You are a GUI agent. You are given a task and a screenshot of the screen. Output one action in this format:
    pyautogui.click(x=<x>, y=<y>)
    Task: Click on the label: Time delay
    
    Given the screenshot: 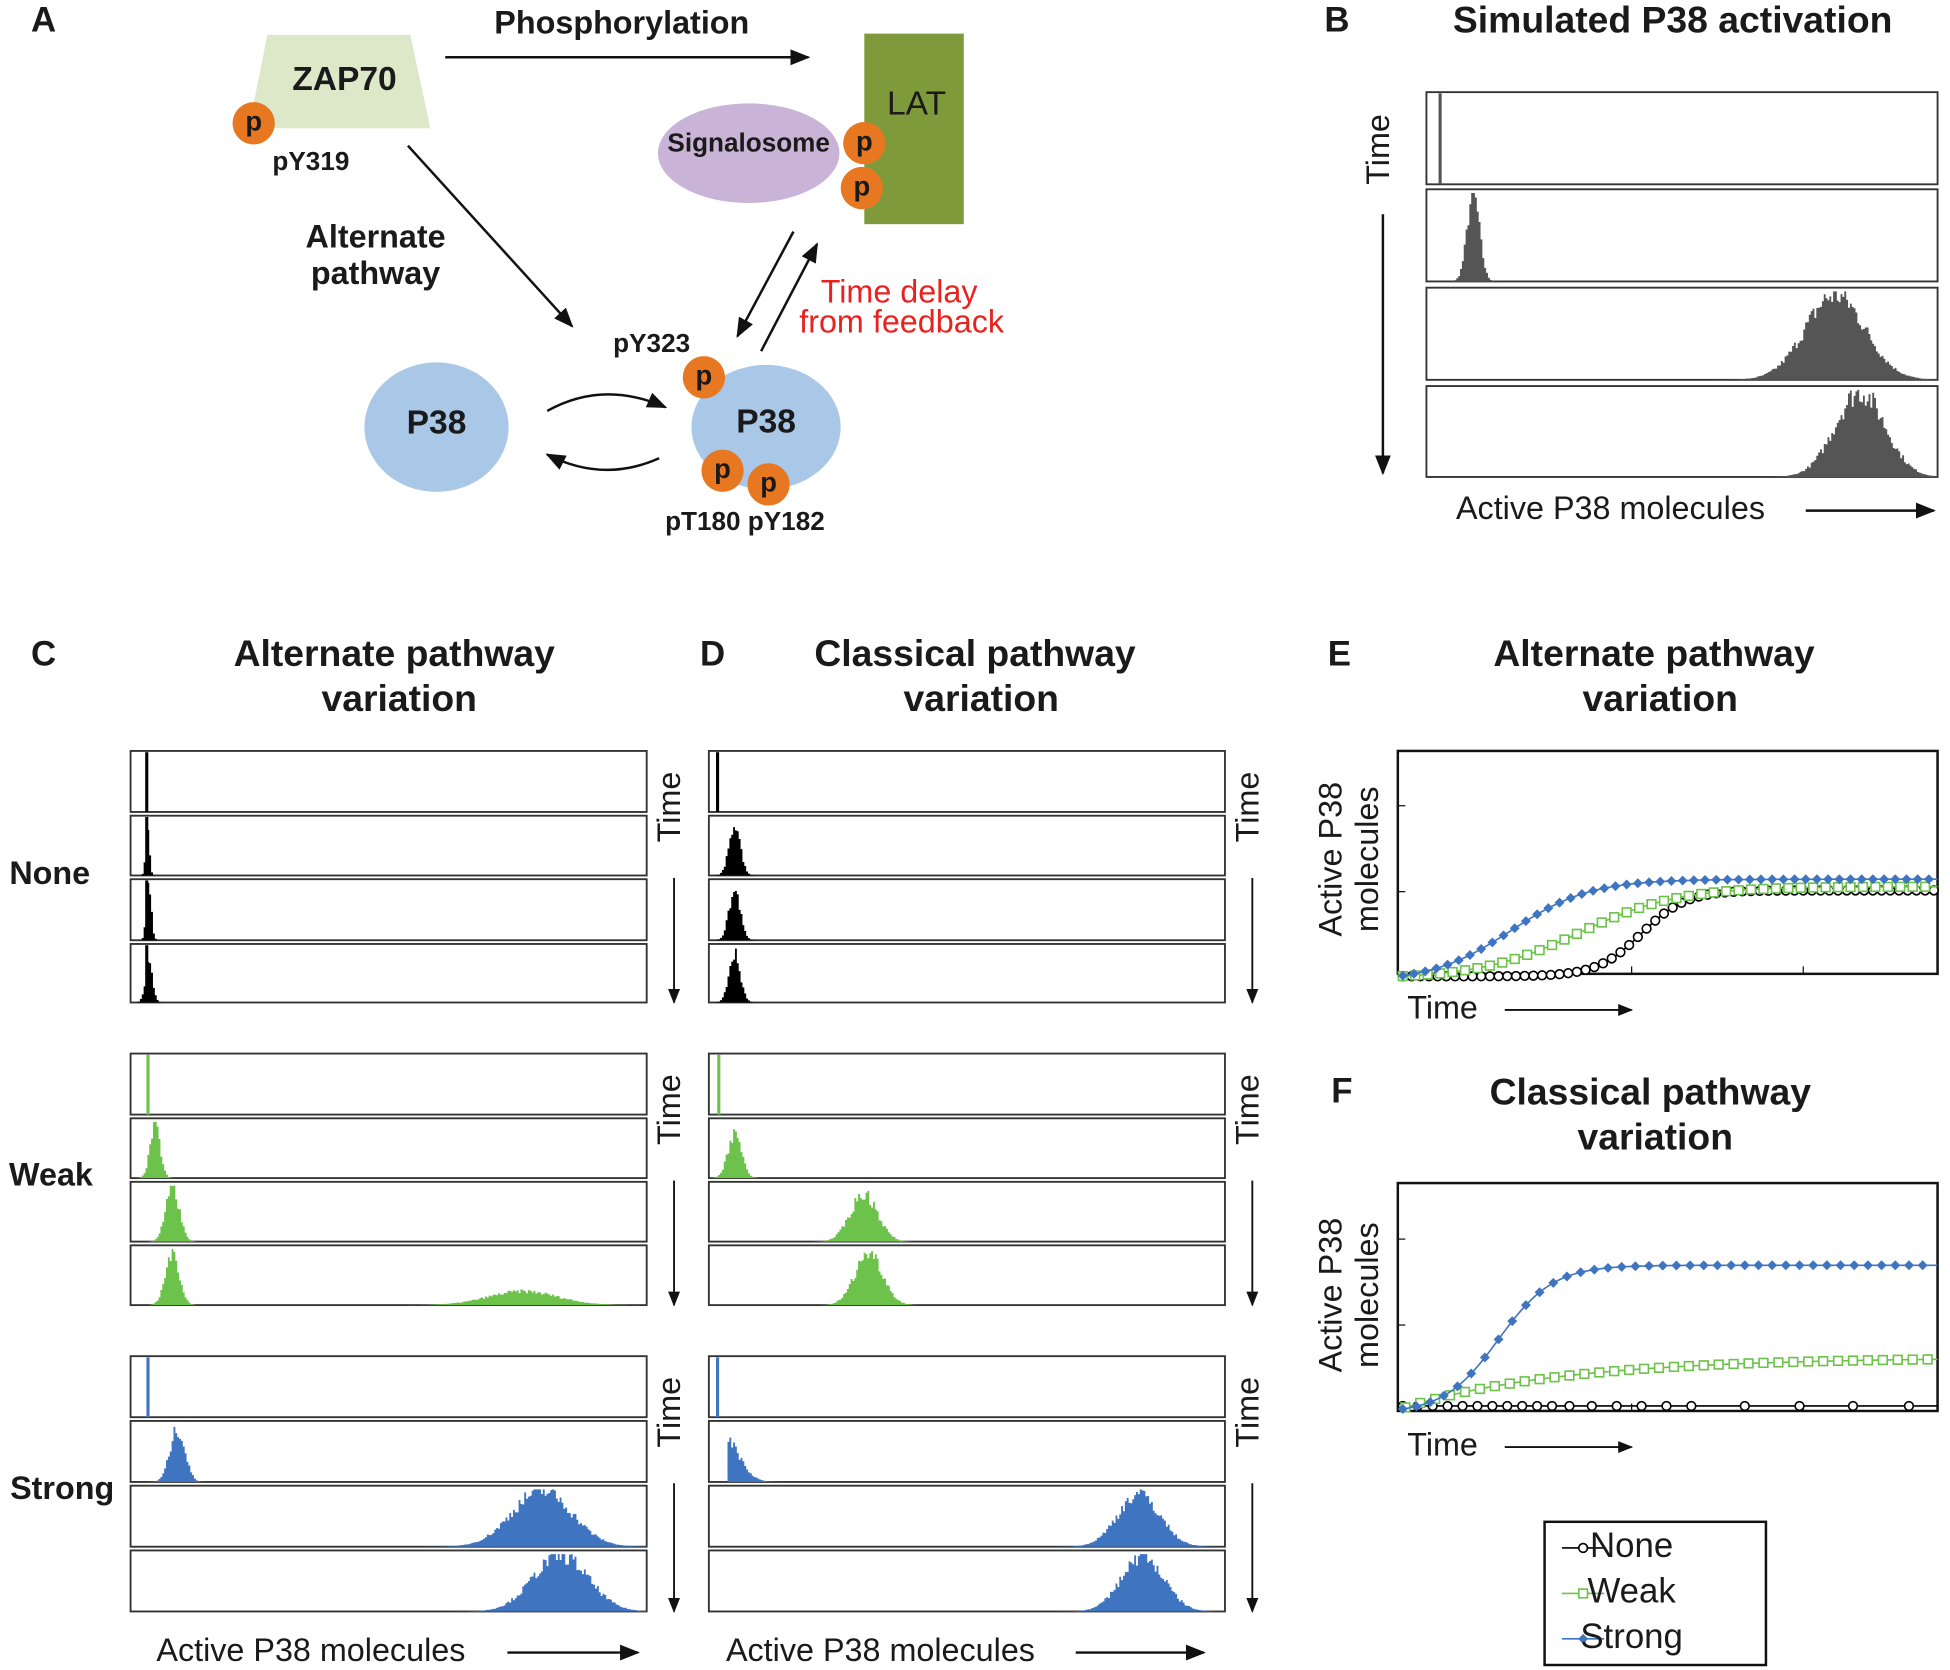 What is the action you would take?
    pyautogui.click(x=900, y=291)
    